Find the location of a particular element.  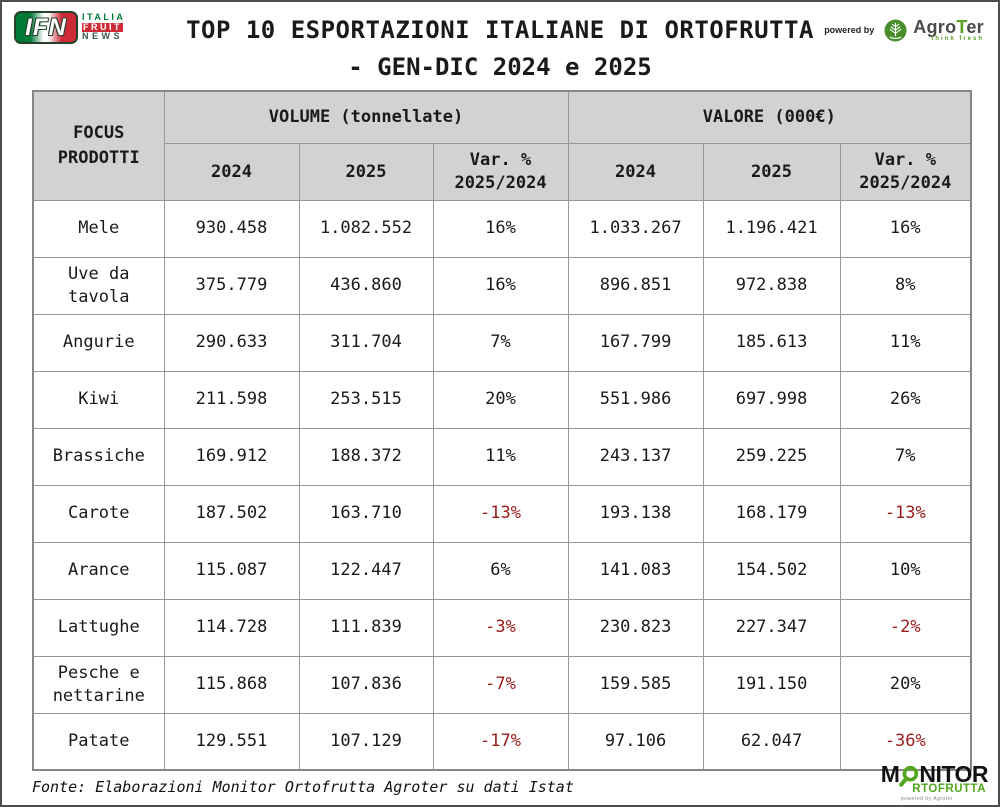

monitor-wordmark-top: M NITOR is located at coordinates (927, 773).